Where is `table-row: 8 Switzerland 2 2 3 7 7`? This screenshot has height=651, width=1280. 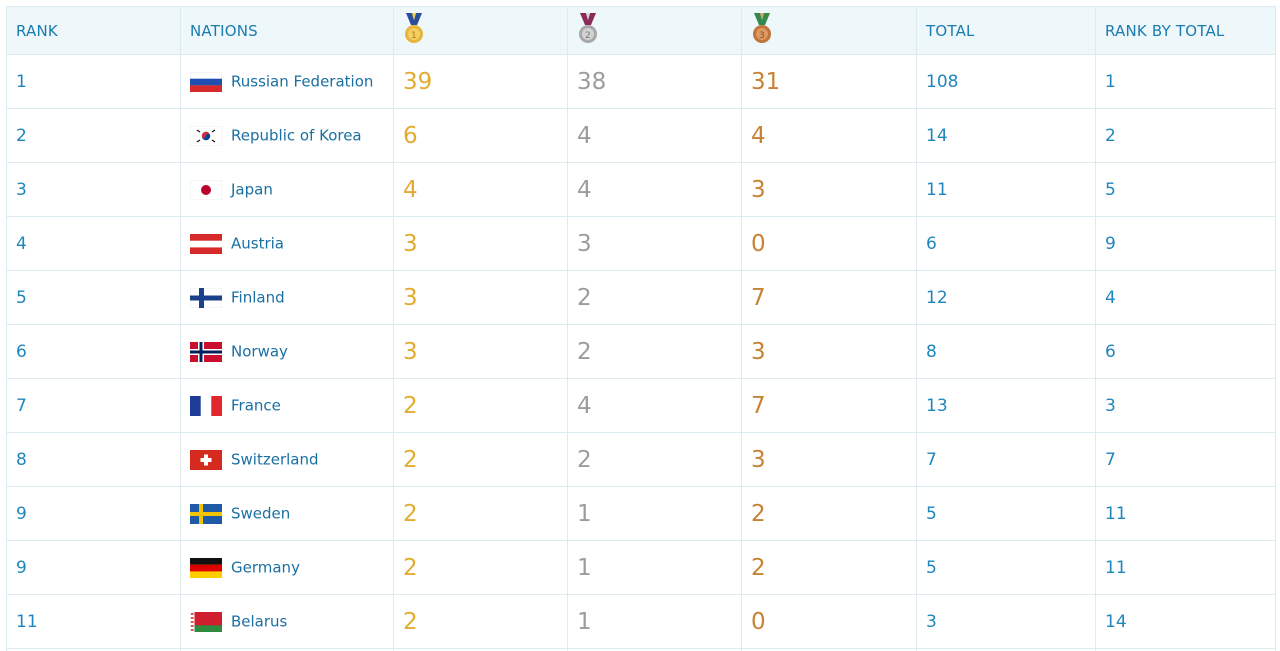
table-row: 8 Switzerland 2 2 3 7 7 is located at coordinates (641, 459).